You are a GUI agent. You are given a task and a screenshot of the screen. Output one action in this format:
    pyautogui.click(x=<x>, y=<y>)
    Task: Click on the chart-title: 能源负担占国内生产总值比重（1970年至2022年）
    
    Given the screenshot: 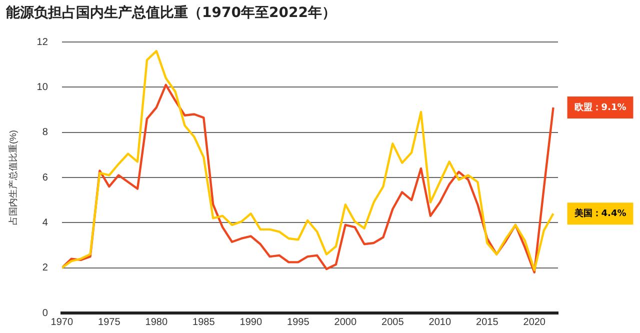 What is the action you would take?
    pyautogui.click(x=171, y=13)
    